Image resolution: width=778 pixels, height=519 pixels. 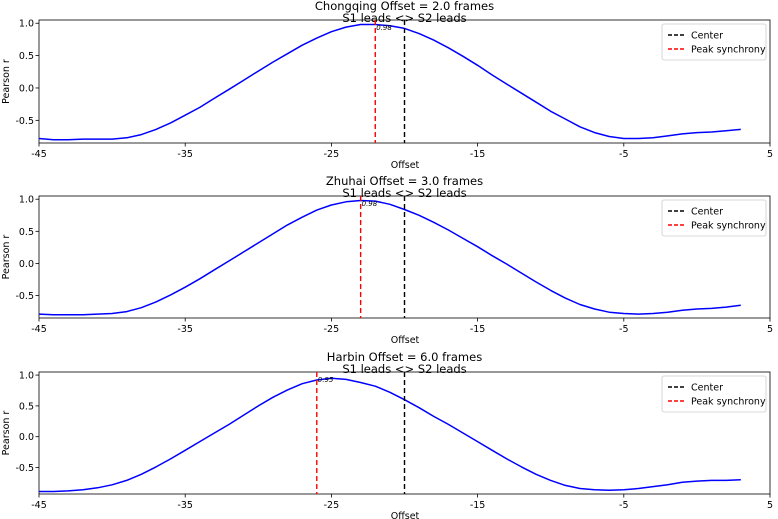 What do you see at coordinates (404, 6) in the screenshot?
I see `chart-title: Chongqing Offset = 2.0 frames` at bounding box center [404, 6].